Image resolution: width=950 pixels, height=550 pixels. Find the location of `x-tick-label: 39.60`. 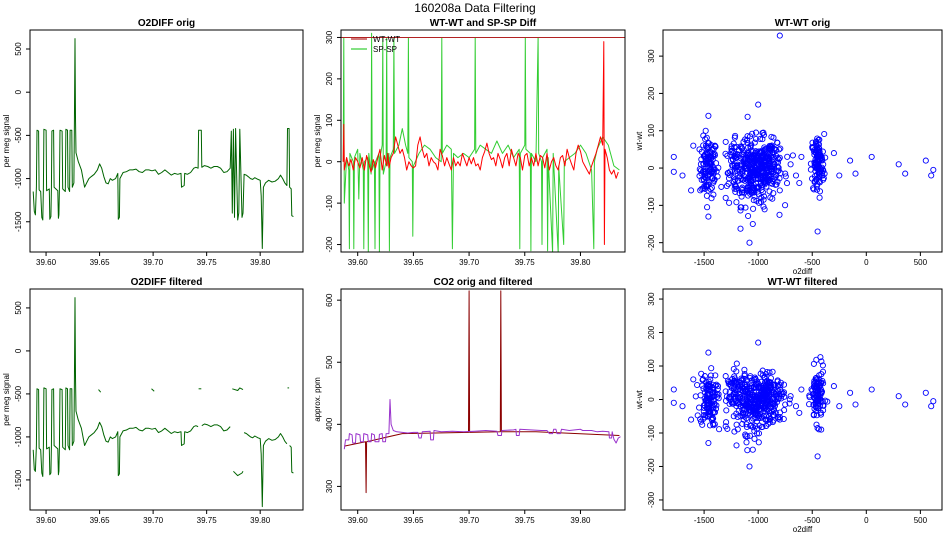

x-tick-label: 39.60 is located at coordinates (358, 520).